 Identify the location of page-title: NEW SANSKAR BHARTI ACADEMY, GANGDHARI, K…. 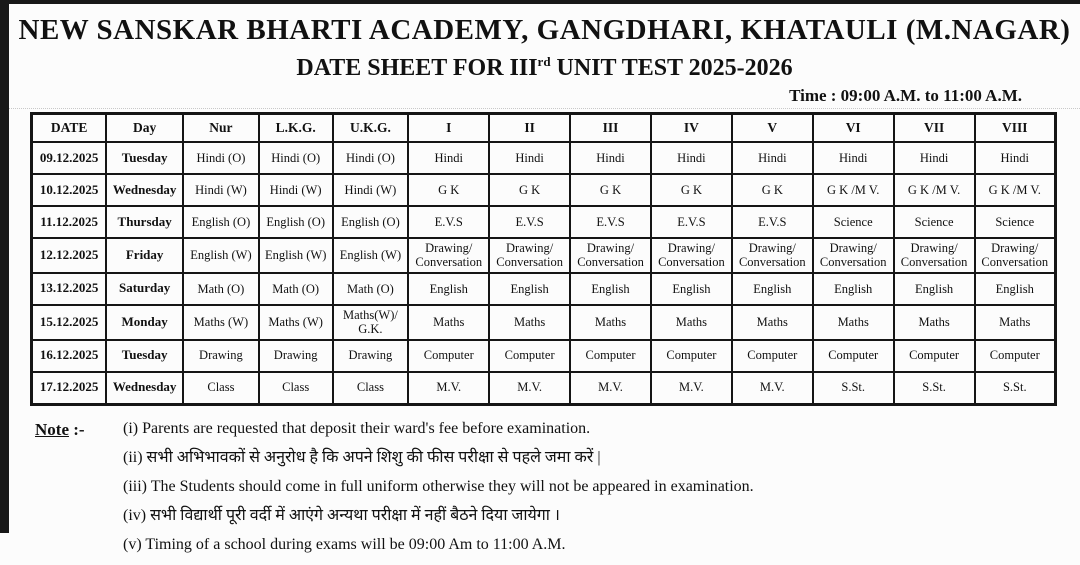
(544, 30).